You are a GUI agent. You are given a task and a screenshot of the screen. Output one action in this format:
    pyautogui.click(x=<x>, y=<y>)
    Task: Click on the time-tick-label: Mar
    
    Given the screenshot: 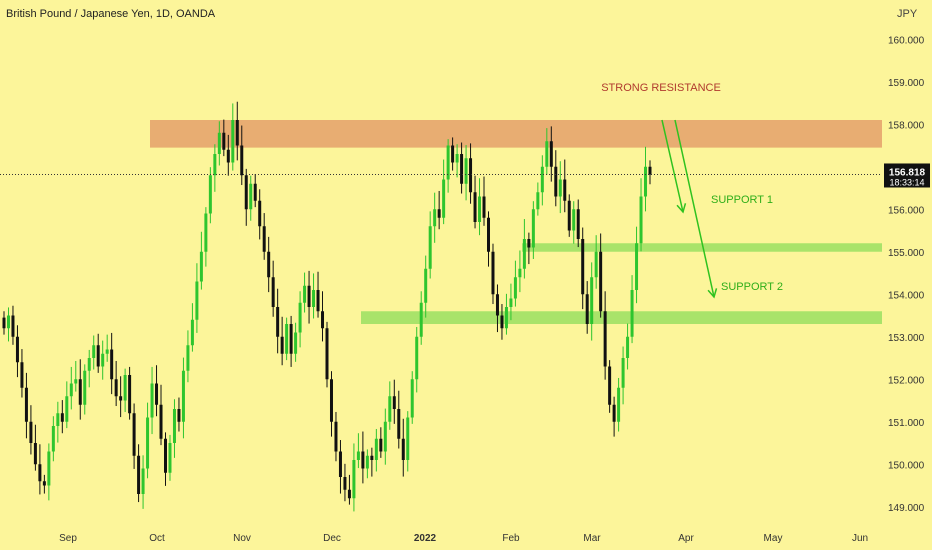 What is the action you would take?
    pyautogui.click(x=592, y=538)
    